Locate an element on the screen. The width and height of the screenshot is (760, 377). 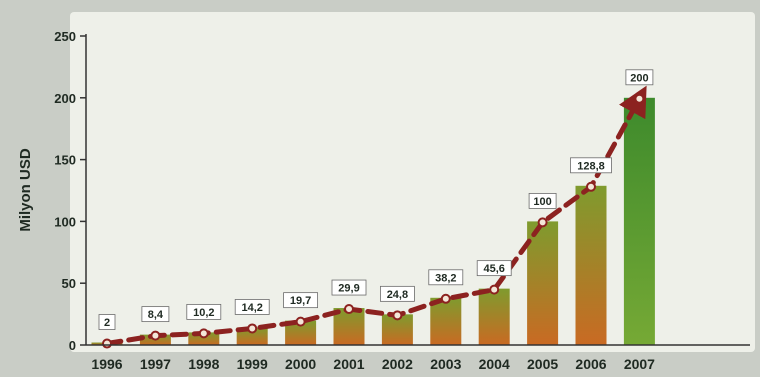
data-label-2007: 200 is located at coordinates (639, 77).